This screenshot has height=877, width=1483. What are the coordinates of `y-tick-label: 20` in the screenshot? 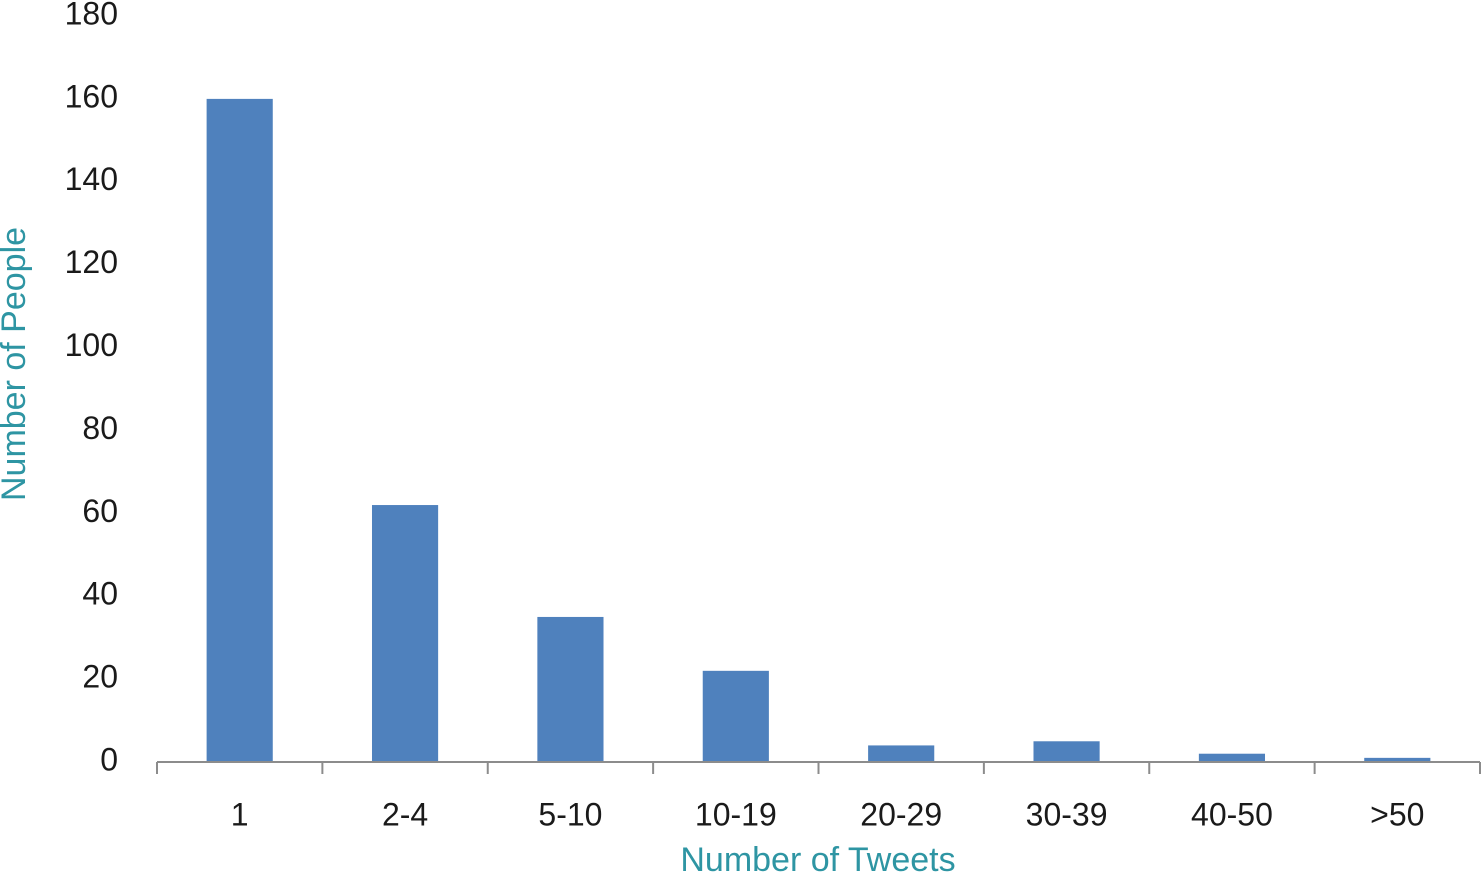 It's located at (100, 677).